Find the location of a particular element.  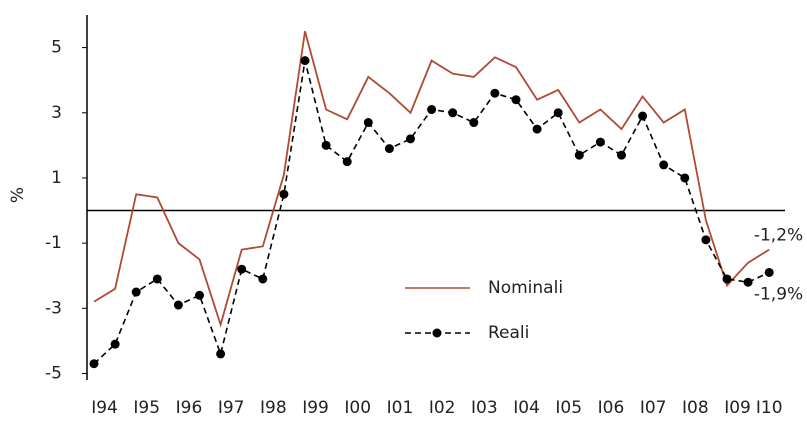

y-tick-label: 5 is located at coordinates (56, 48).